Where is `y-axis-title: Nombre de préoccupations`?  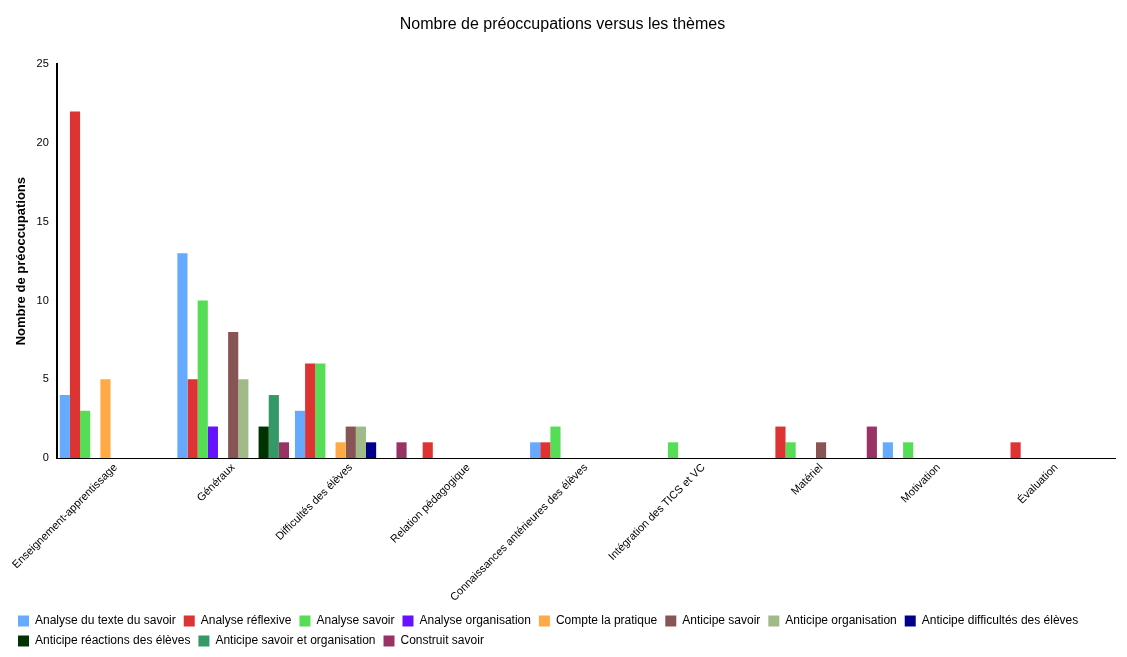
y-axis-title: Nombre de préoccupations is located at coordinates (21, 261).